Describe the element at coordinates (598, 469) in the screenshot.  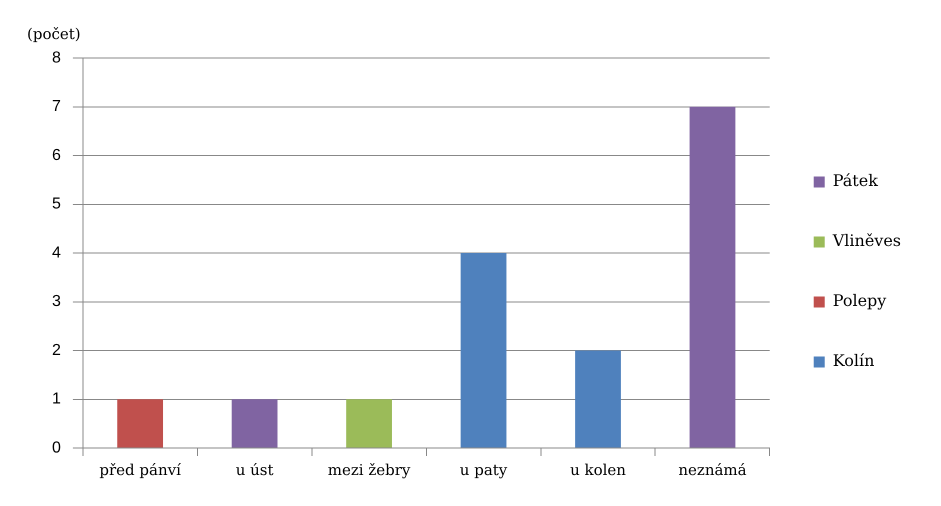
I see `x-tick-label: u kolen` at that location.